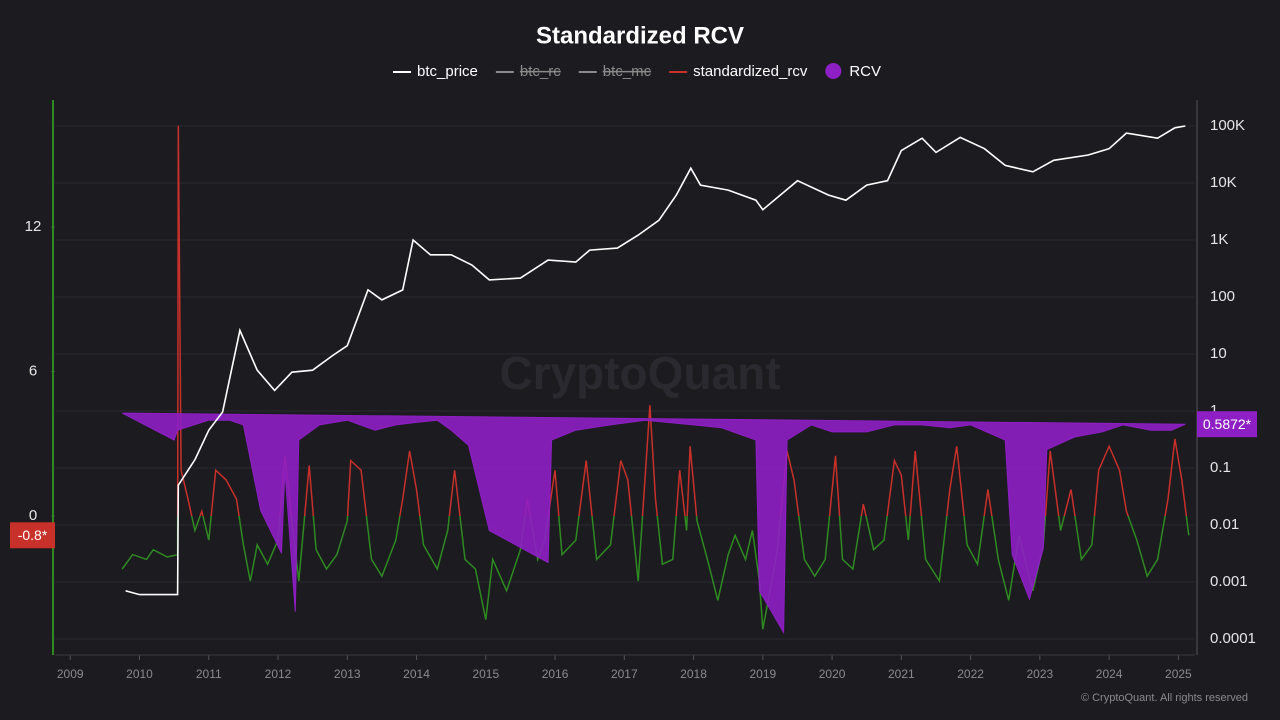  Describe the element at coordinates (901, 674) in the screenshot. I see `x-tick-label: 2021` at that location.